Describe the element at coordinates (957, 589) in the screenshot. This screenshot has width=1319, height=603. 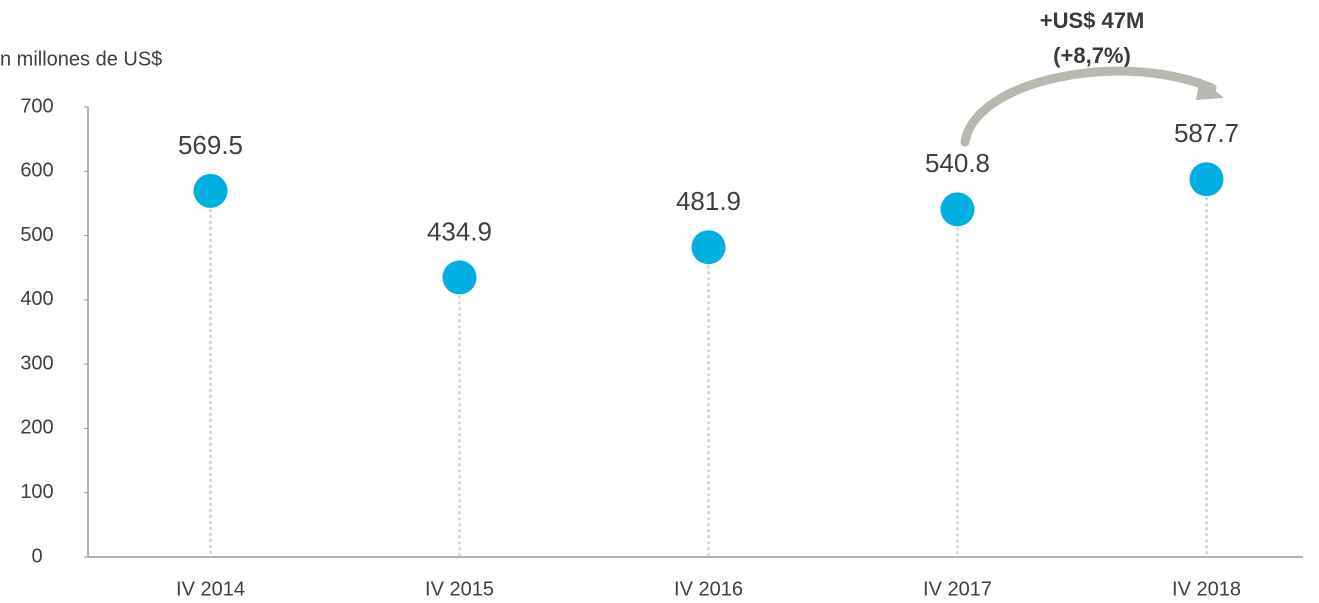
I see `x-tick-label: IV 2017` at that location.